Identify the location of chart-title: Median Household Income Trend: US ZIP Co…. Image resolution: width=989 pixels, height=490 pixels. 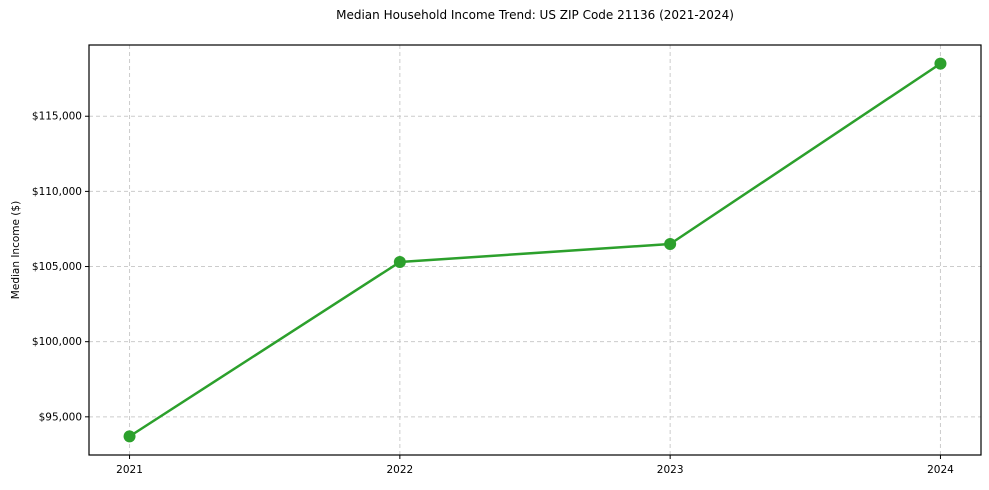
(535, 15).